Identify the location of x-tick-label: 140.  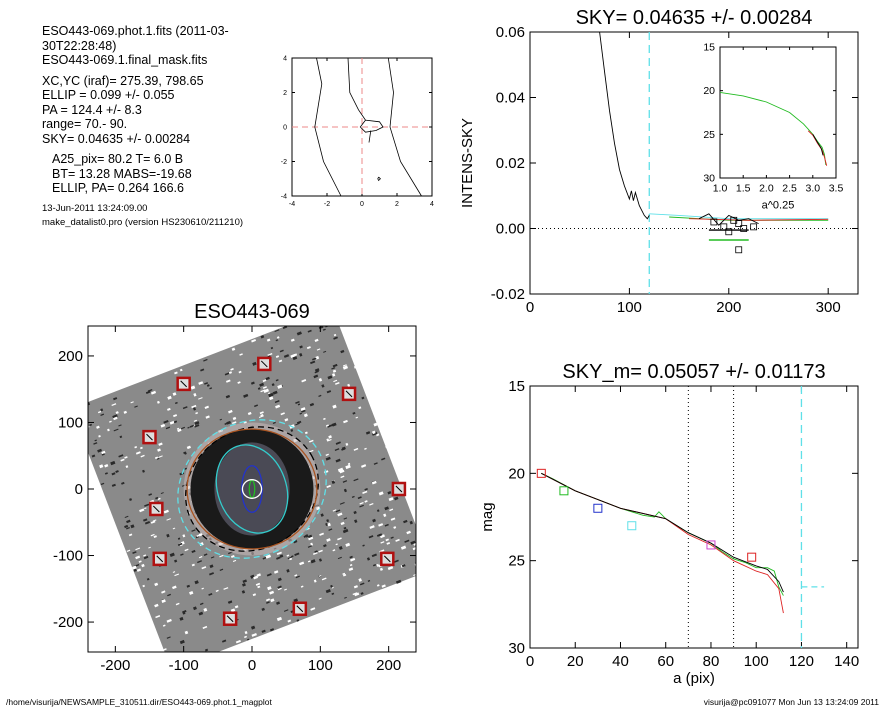
(846, 661).